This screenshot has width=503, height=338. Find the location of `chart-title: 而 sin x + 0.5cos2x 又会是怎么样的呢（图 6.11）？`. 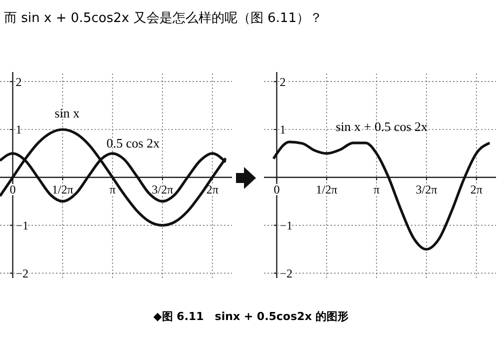

chart-title: 而 sin x + 0.5cos2x 又会是怎么样的呢（图 6.11）？ is located at coordinates (163, 18).